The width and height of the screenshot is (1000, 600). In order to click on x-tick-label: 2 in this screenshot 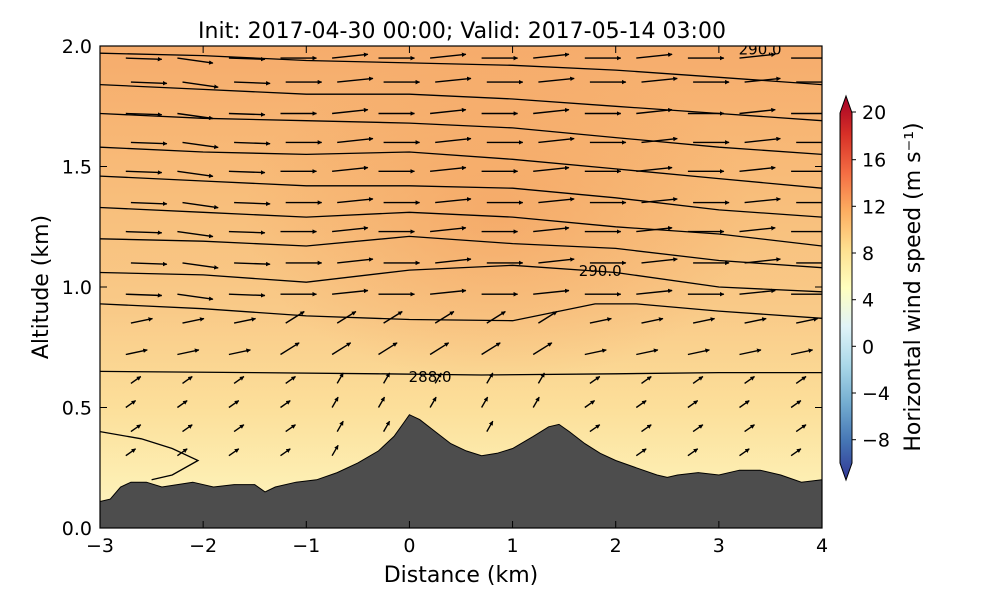, I will do `click(616, 546)`.